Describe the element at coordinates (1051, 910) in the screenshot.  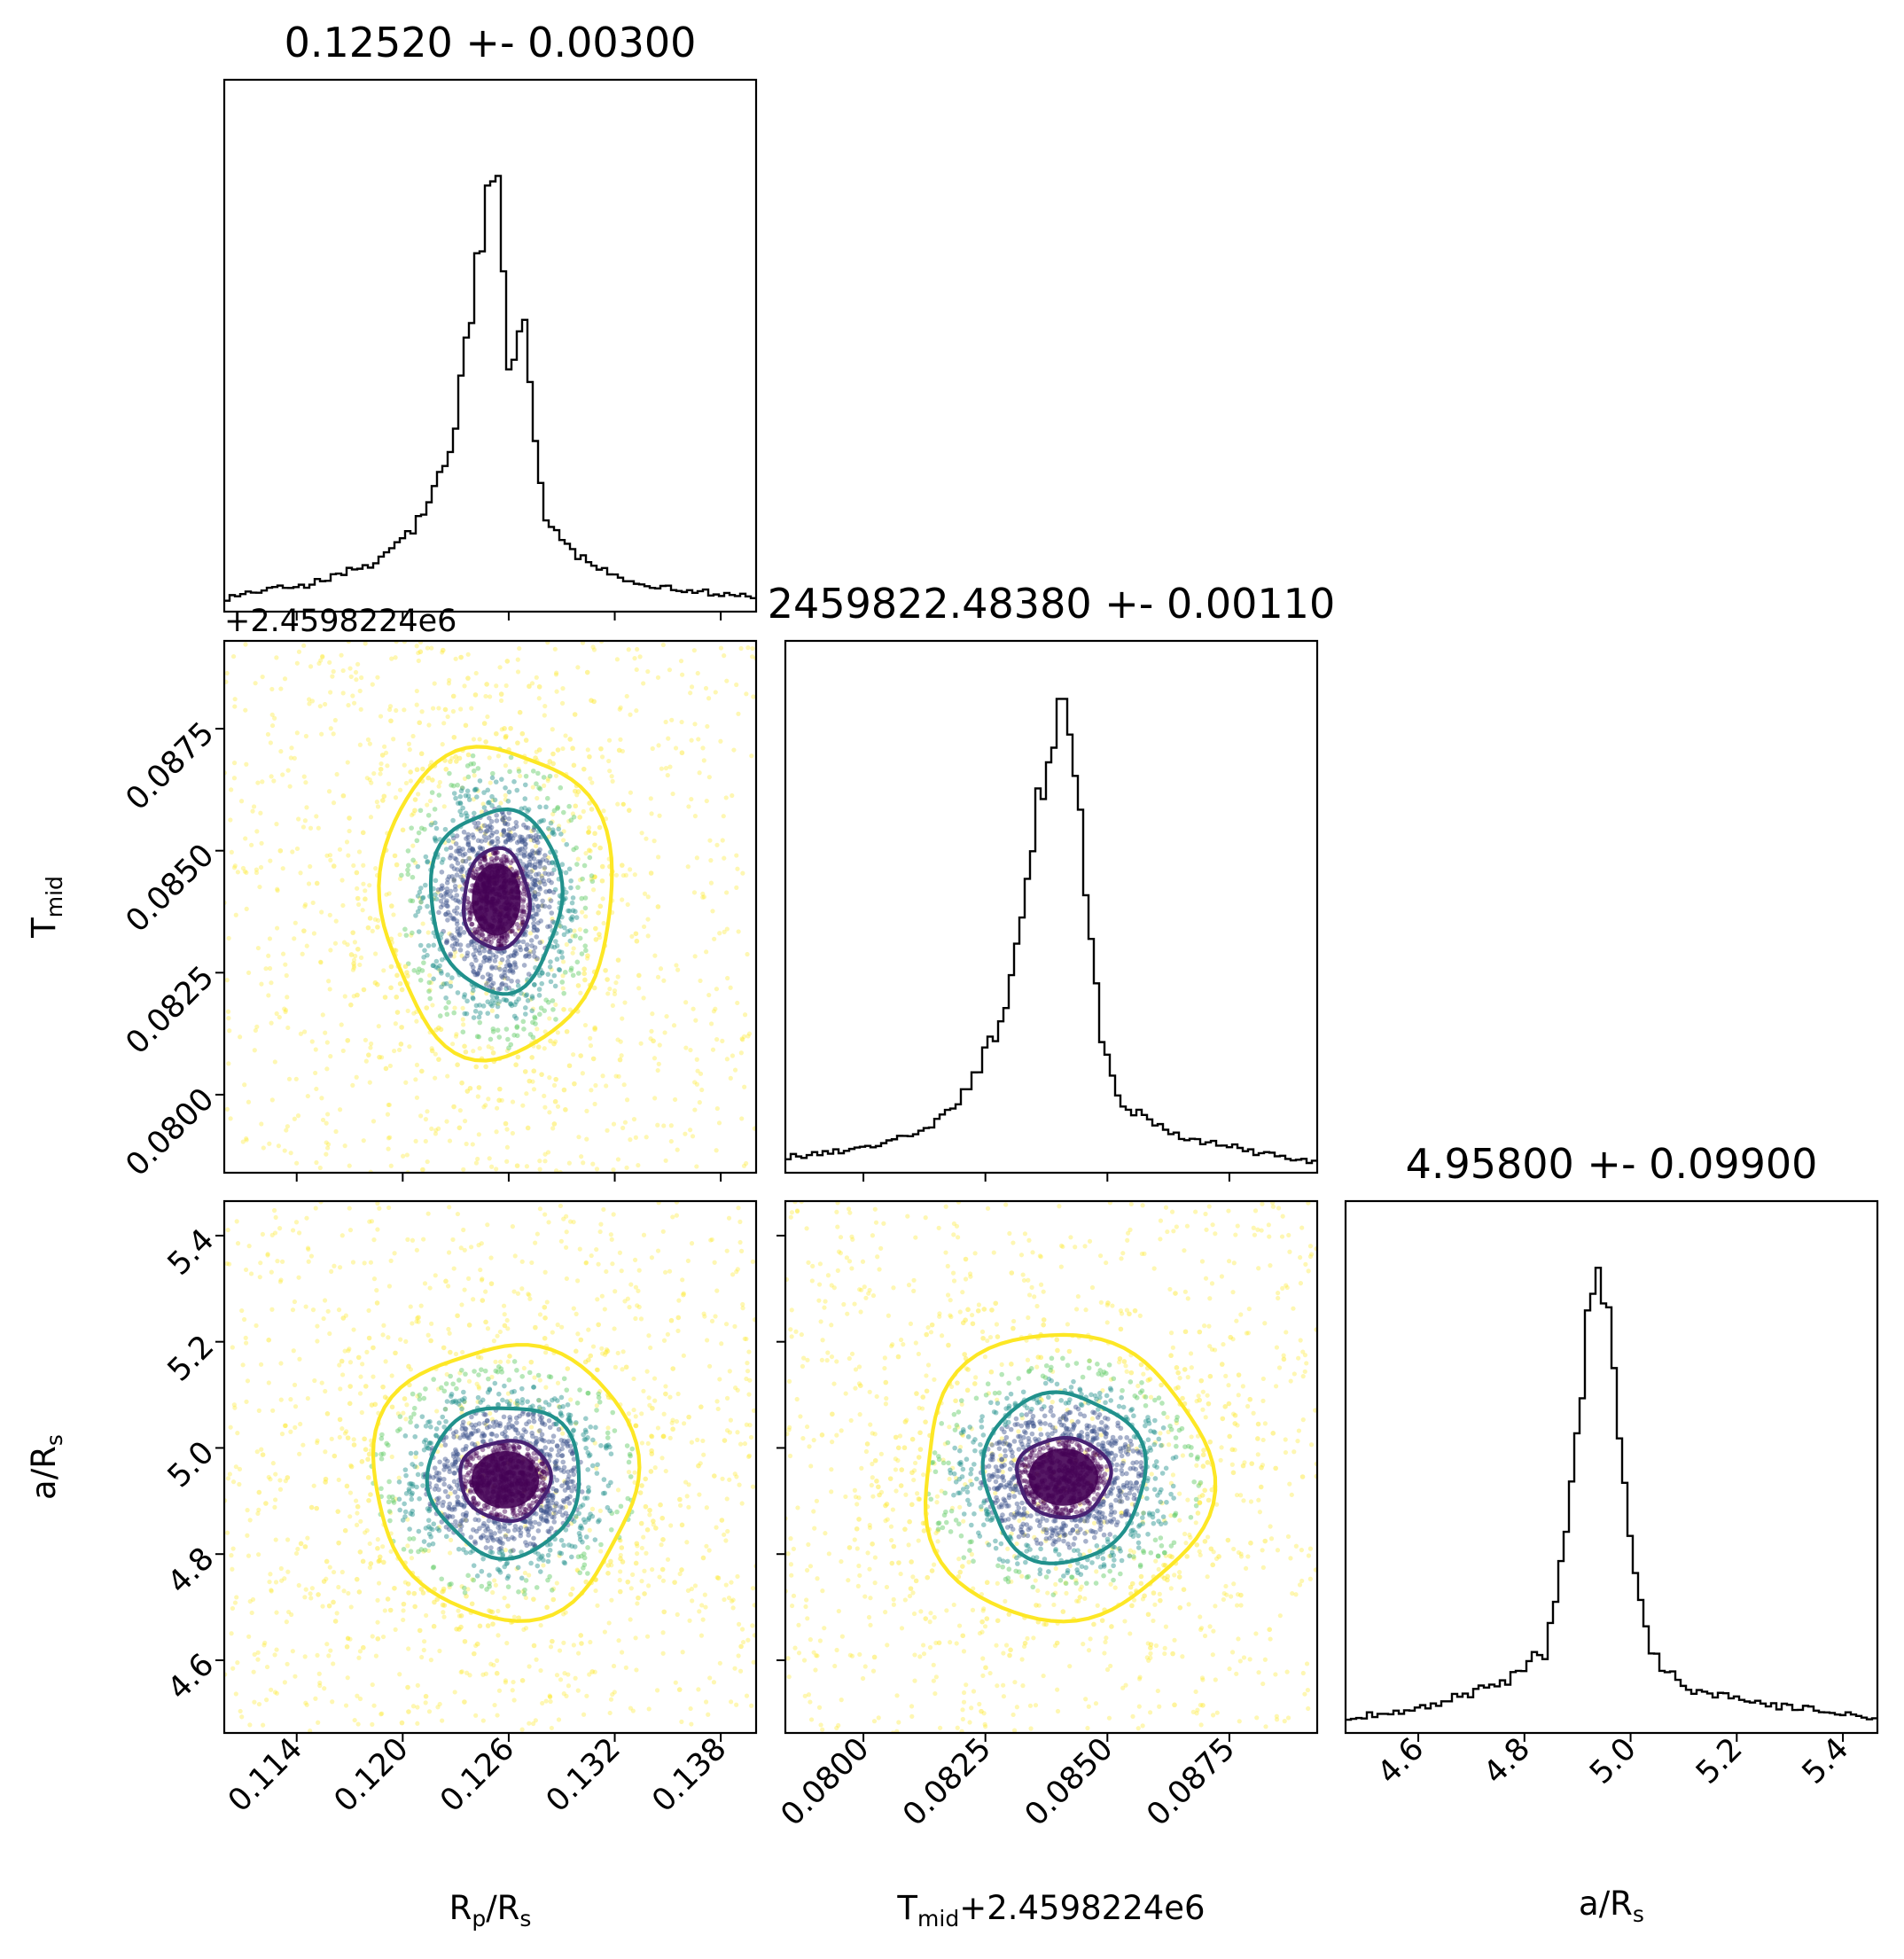
I see `panel-hist-tmid` at that location.